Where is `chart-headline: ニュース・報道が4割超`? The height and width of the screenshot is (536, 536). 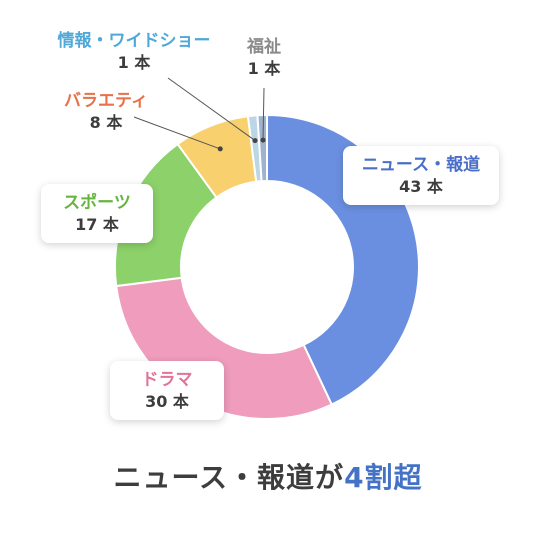 chart-headline: ニュース・報道が4割超 is located at coordinates (268, 476).